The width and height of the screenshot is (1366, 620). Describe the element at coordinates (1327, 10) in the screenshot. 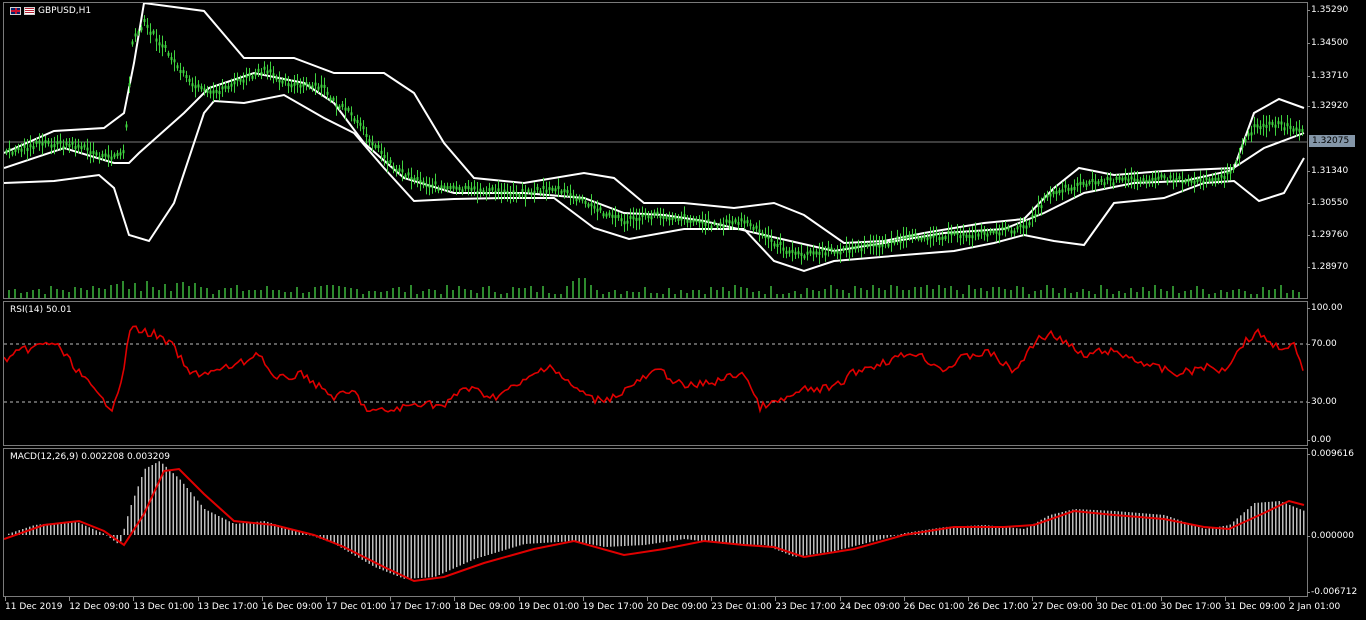

I see `price-tick: 1.35290` at that location.